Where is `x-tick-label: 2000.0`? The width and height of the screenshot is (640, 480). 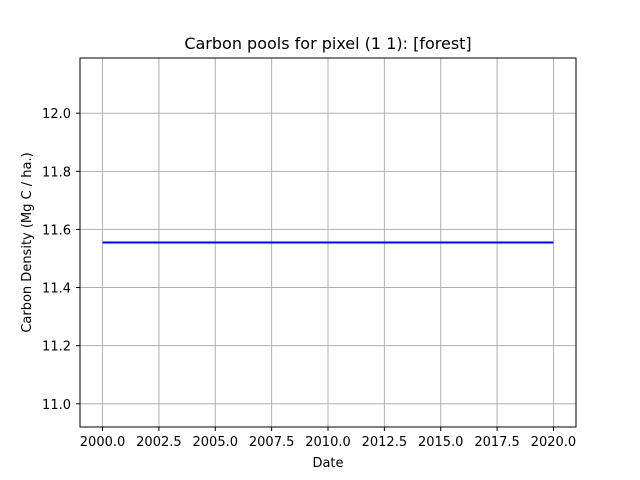
x-tick-label: 2000.0 is located at coordinates (103, 442).